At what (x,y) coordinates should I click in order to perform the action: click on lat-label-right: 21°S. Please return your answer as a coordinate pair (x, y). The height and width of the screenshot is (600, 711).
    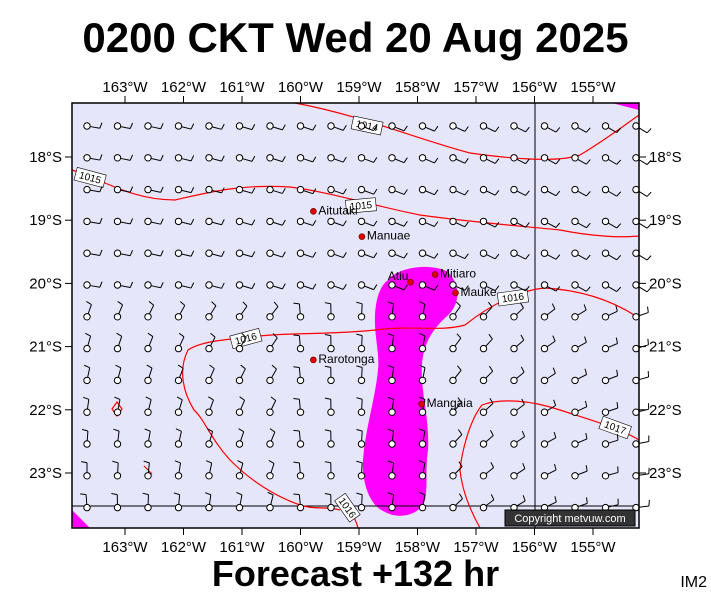
    Looking at the image, I should click on (665, 347).